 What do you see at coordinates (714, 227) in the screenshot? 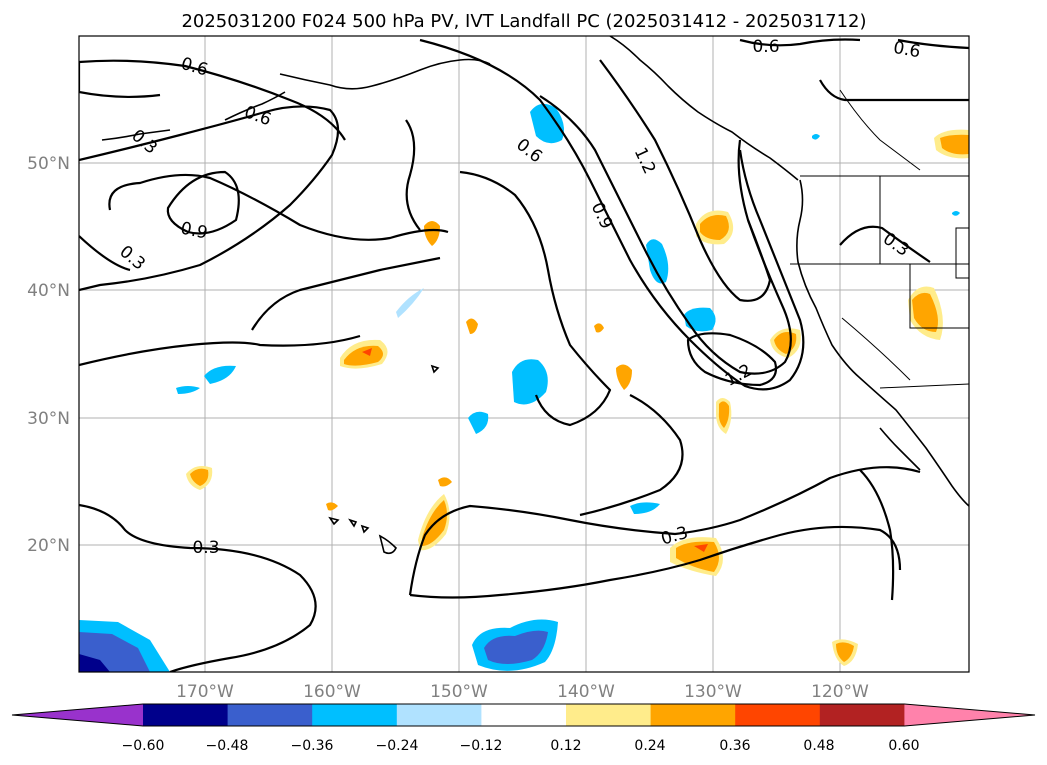
I see `shade-pos-2-core` at bounding box center [714, 227].